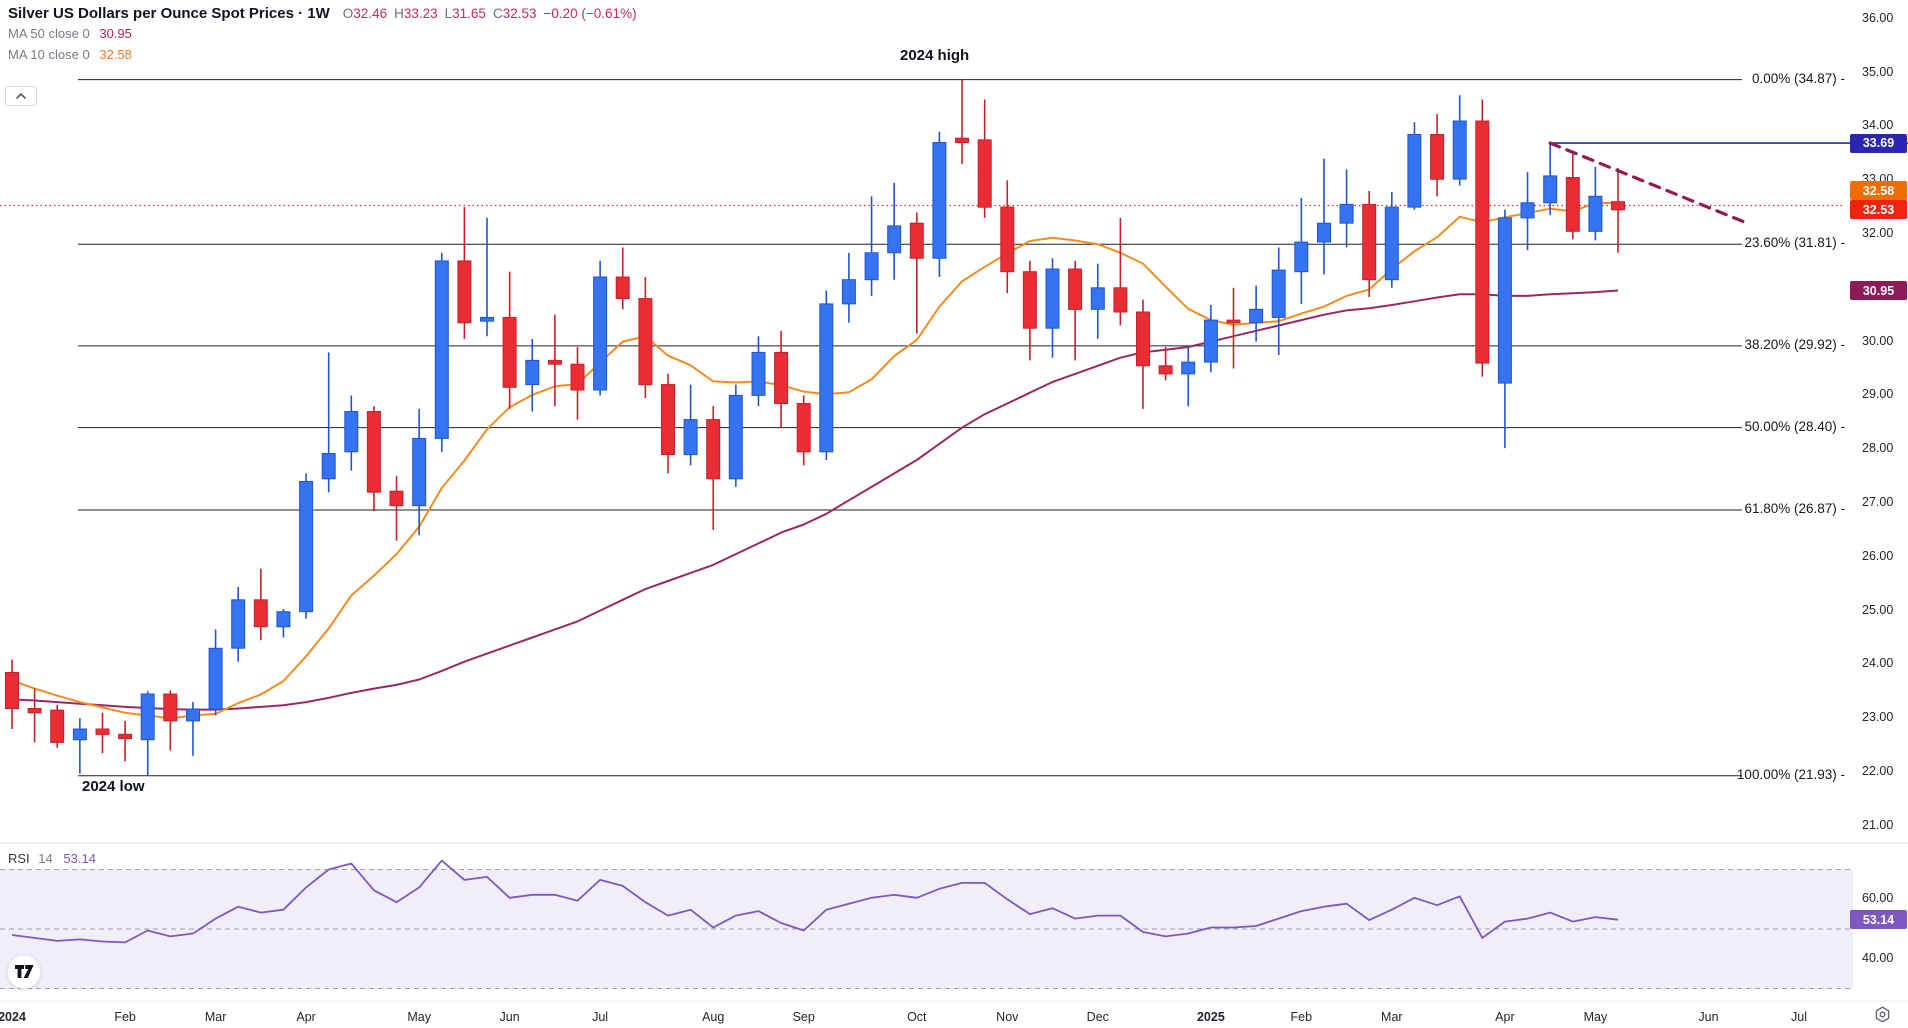 Image resolution: width=1908 pixels, height=1028 pixels. I want to click on price-axis-tick: 28.00, so click(1878, 448).